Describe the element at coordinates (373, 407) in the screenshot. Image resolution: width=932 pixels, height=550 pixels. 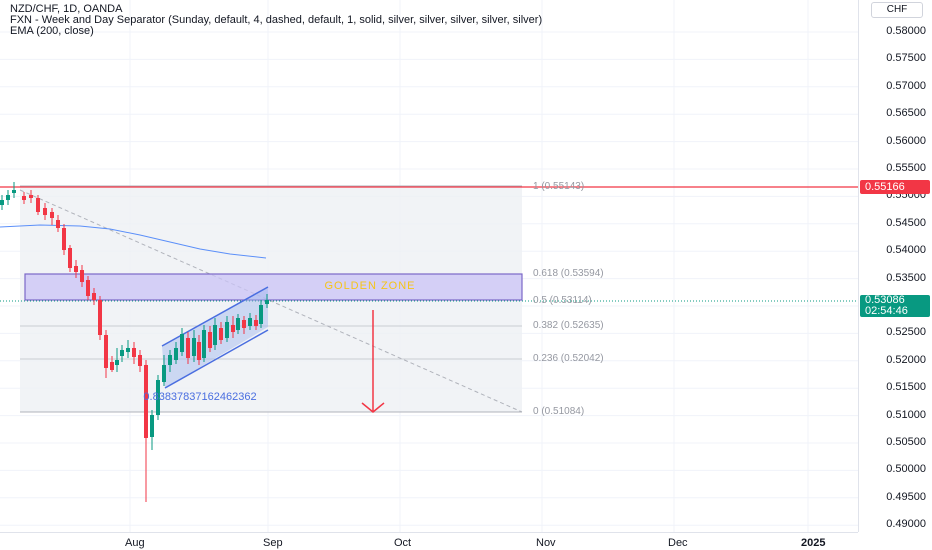
I see `down-arrow-head` at that location.